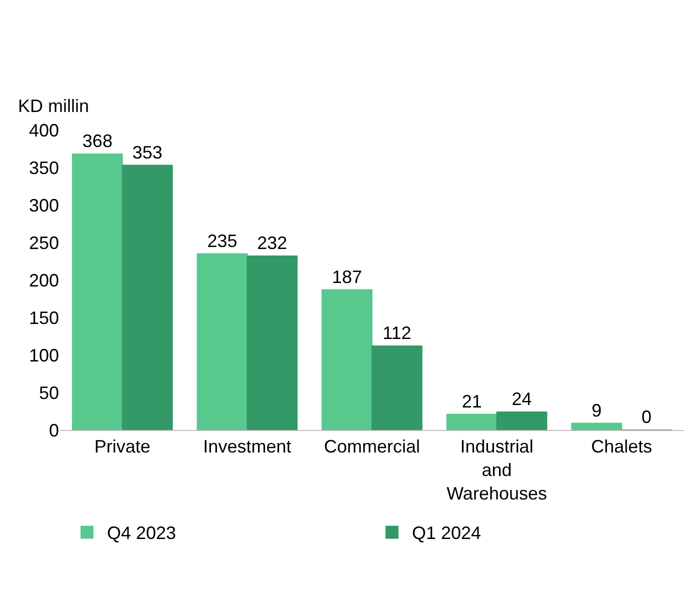  What do you see at coordinates (97, 141) in the screenshot?
I see `data-label: 368` at bounding box center [97, 141].